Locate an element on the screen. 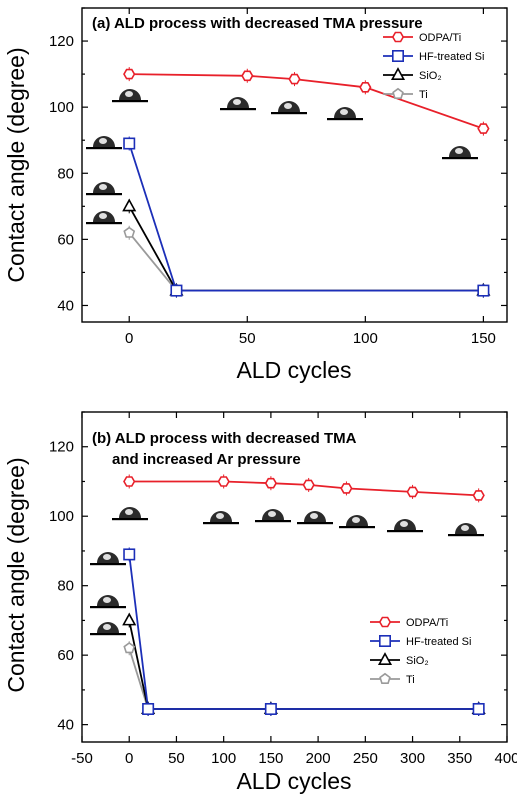 Image resolution: width=517 pixels, height=795 pixels. x-tick-label: 400 is located at coordinates (505, 758).